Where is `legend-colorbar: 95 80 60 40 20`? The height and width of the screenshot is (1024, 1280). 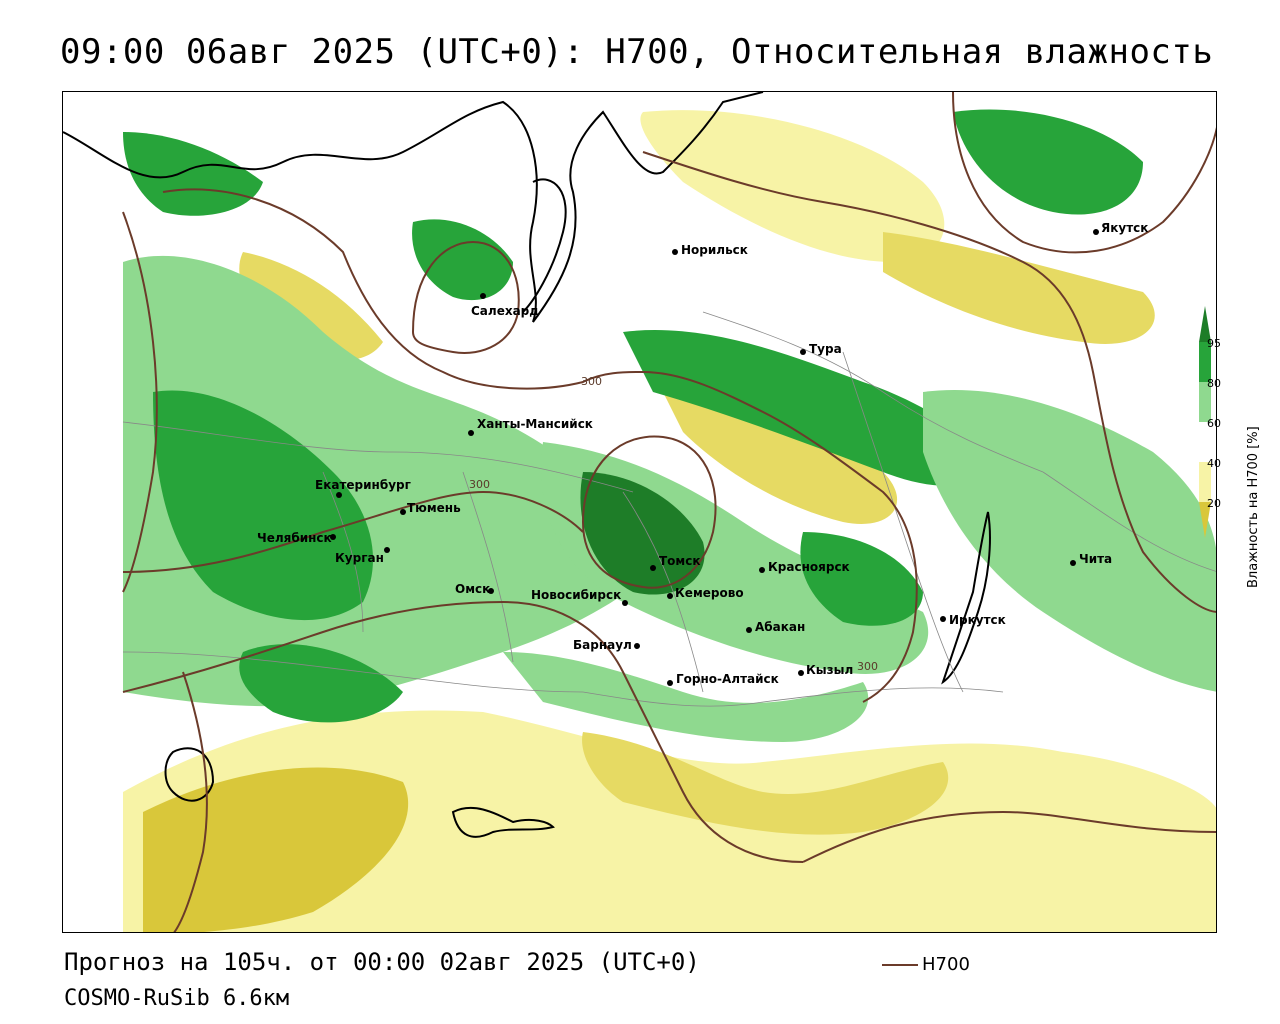 legend-colorbar: 95 80 60 40 20 is located at coordinates (1210, 422).